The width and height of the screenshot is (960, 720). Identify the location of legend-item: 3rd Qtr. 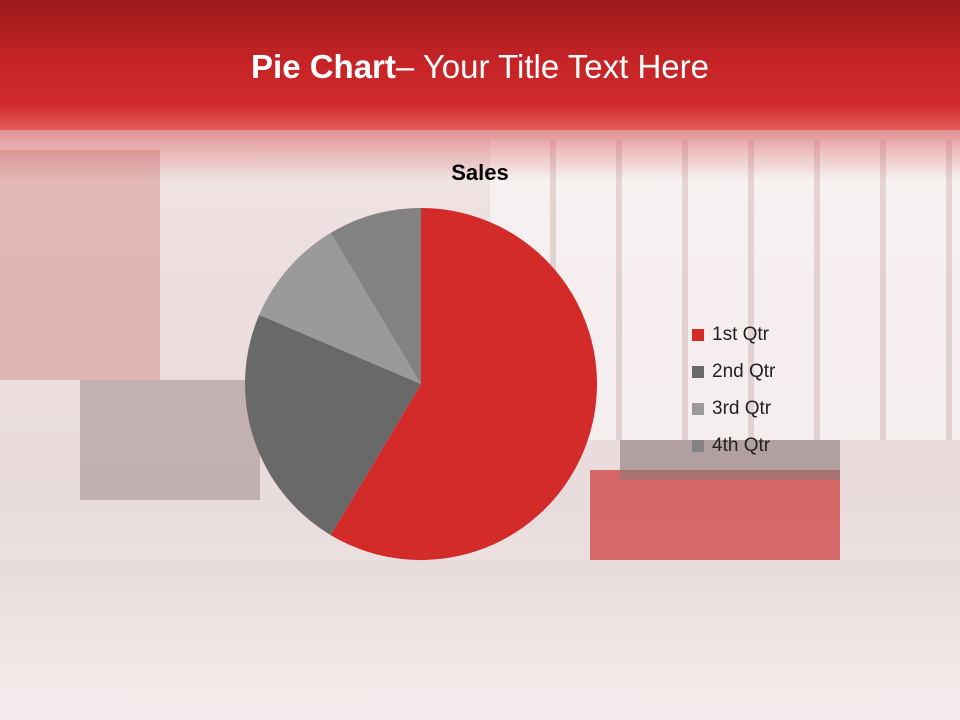
(733, 408).